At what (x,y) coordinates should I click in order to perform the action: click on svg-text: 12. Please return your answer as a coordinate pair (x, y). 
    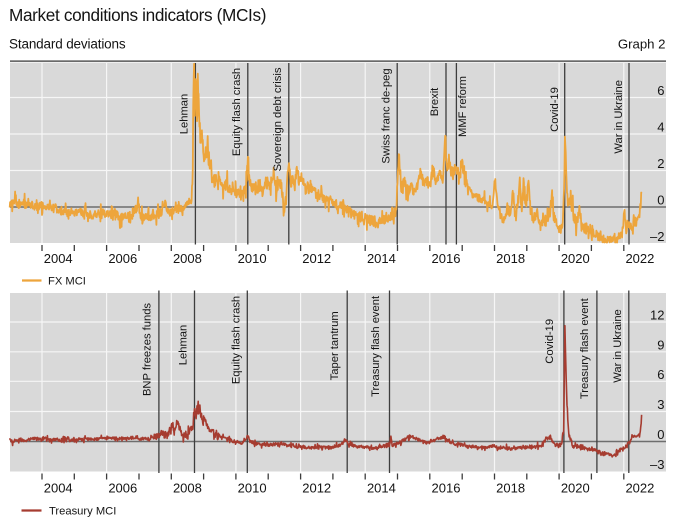
    Looking at the image, I should click on (657, 315).